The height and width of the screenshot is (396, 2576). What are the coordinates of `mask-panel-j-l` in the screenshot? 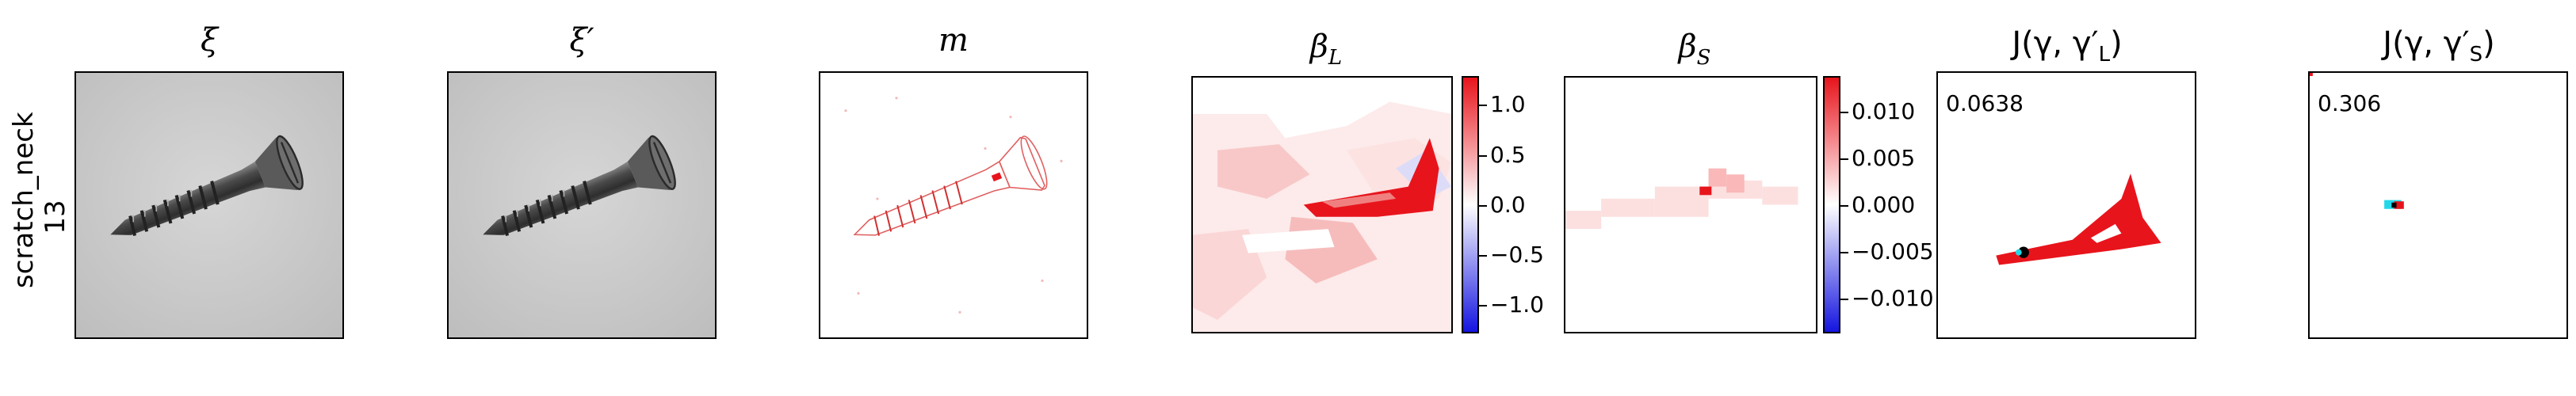 It's located at (2066, 205).